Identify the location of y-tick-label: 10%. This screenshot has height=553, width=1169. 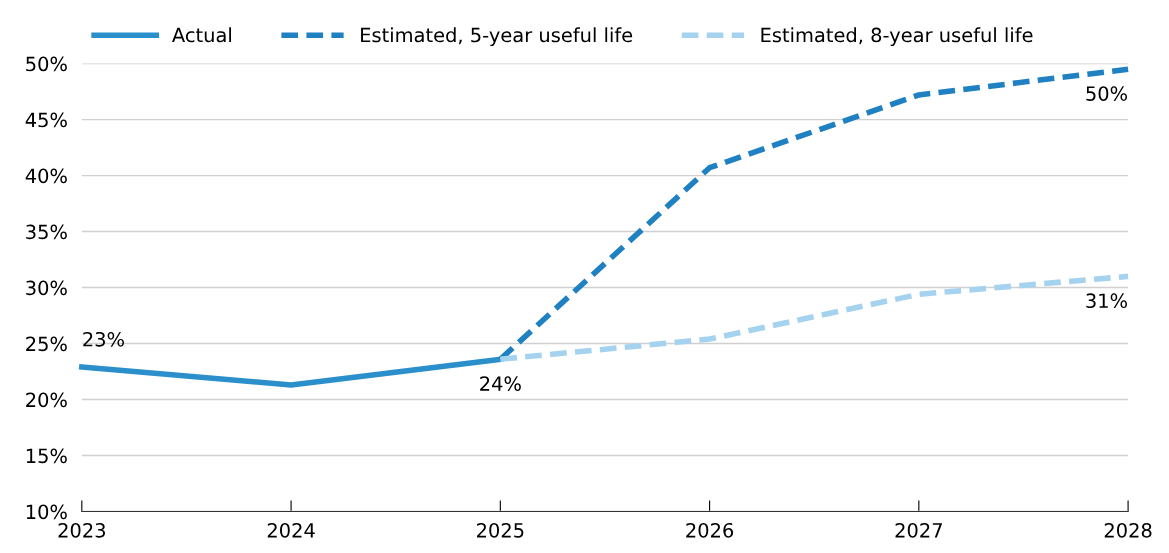
(46, 512).